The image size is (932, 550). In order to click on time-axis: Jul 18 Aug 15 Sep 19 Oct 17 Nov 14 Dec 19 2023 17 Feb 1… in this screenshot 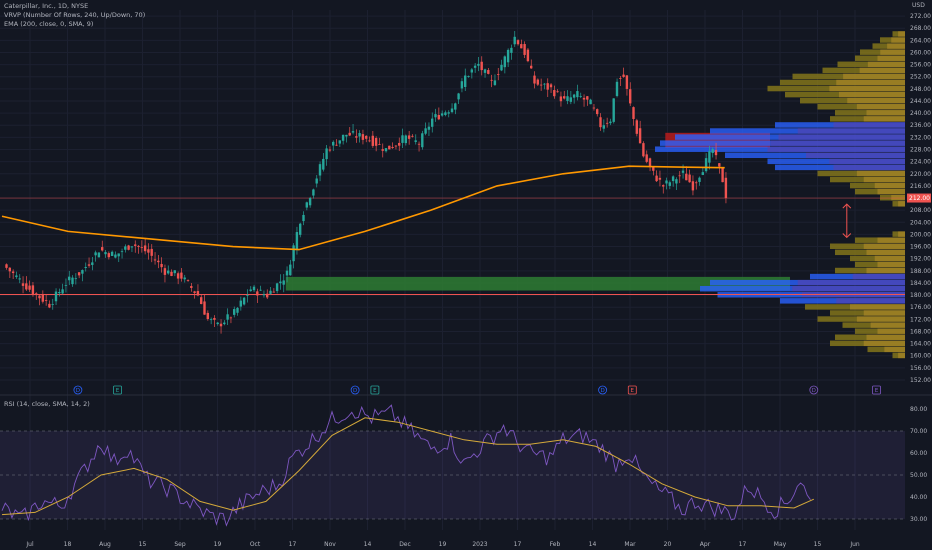, I will do `click(442, 544)`.